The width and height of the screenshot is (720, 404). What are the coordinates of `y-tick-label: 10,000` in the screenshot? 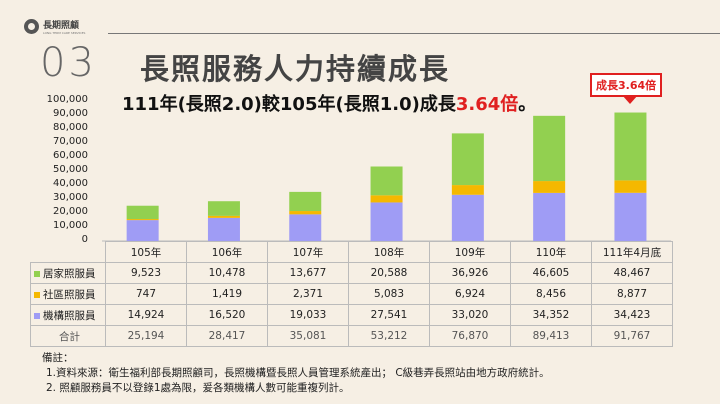 It's located at (70, 225).